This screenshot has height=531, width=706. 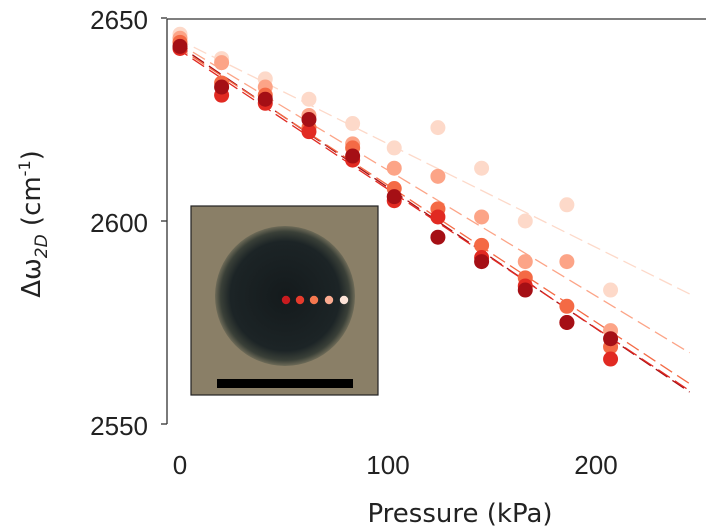 I want to click on y-tick-label-2600: 2600, so click(x=119, y=223).